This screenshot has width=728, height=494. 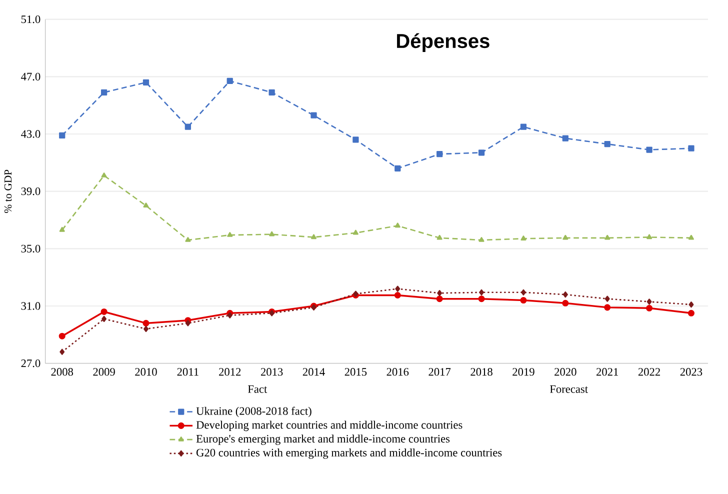 I want to click on x-tick-label: 2014, so click(x=313, y=372).